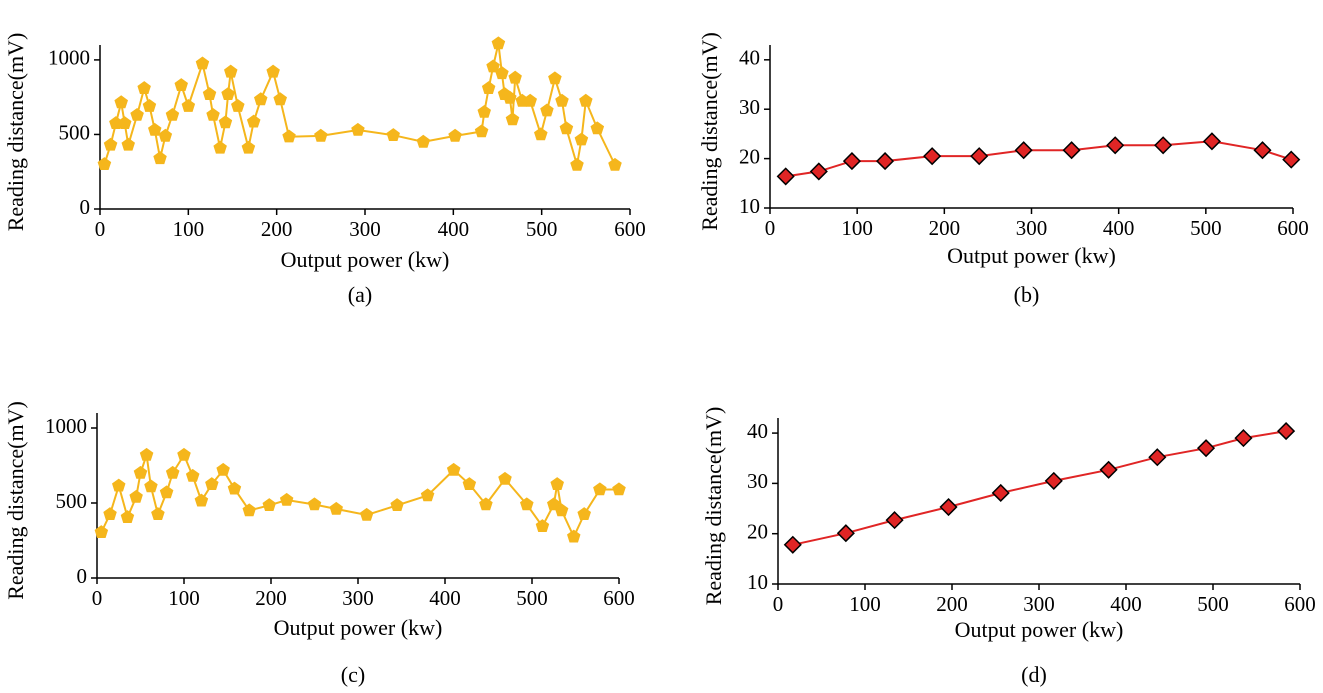 Image resolution: width=1323 pixels, height=693 pixels. Describe the element at coordinates (69, 58) in the screenshot. I see `y-tick-label: 1000` at that location.